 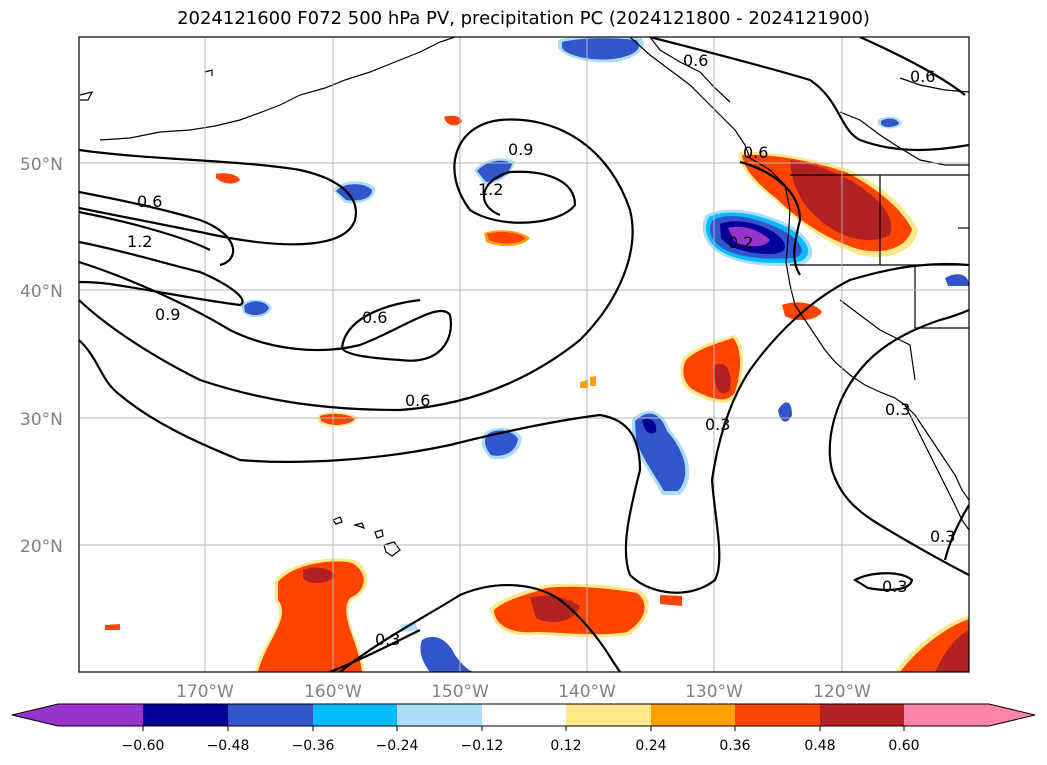 What do you see at coordinates (819, 746) in the screenshot?
I see `colorbar-tick-label: 0.48` at bounding box center [819, 746].